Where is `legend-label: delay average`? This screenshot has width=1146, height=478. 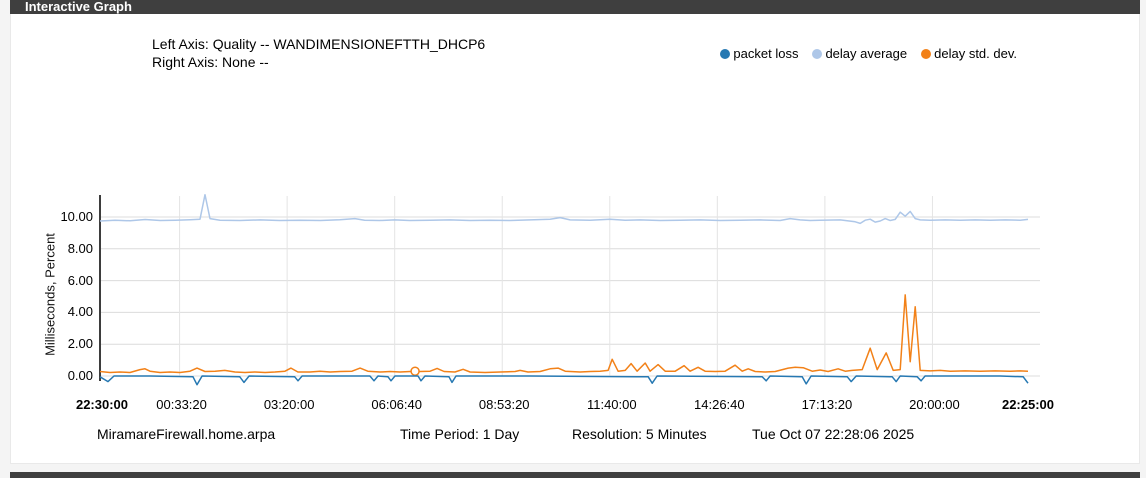 legend-label: delay average is located at coordinates (866, 53).